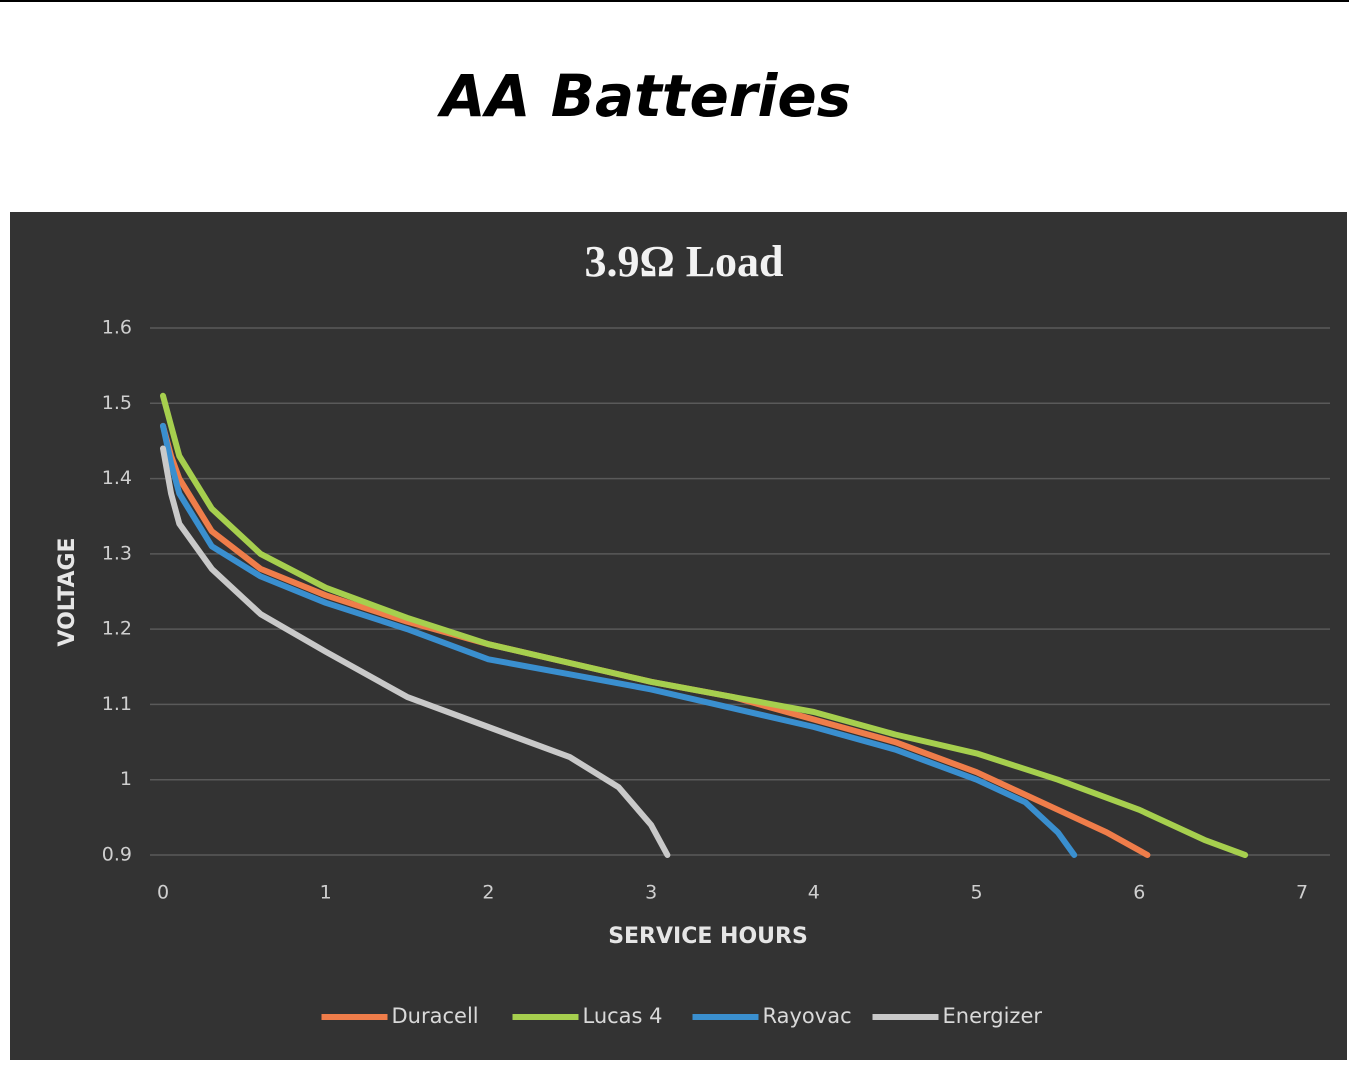 The width and height of the screenshot is (1349, 1080). What do you see at coordinates (993, 1016) in the screenshot?
I see `legend-label: Energizer` at bounding box center [993, 1016].